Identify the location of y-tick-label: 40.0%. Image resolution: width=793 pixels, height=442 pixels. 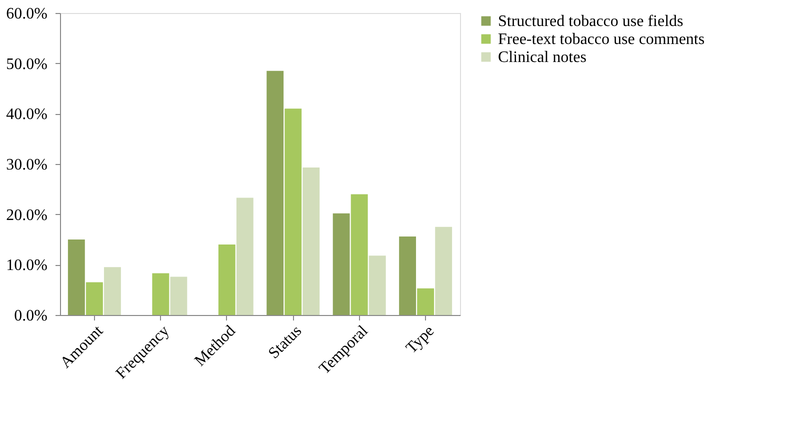
(27, 115).